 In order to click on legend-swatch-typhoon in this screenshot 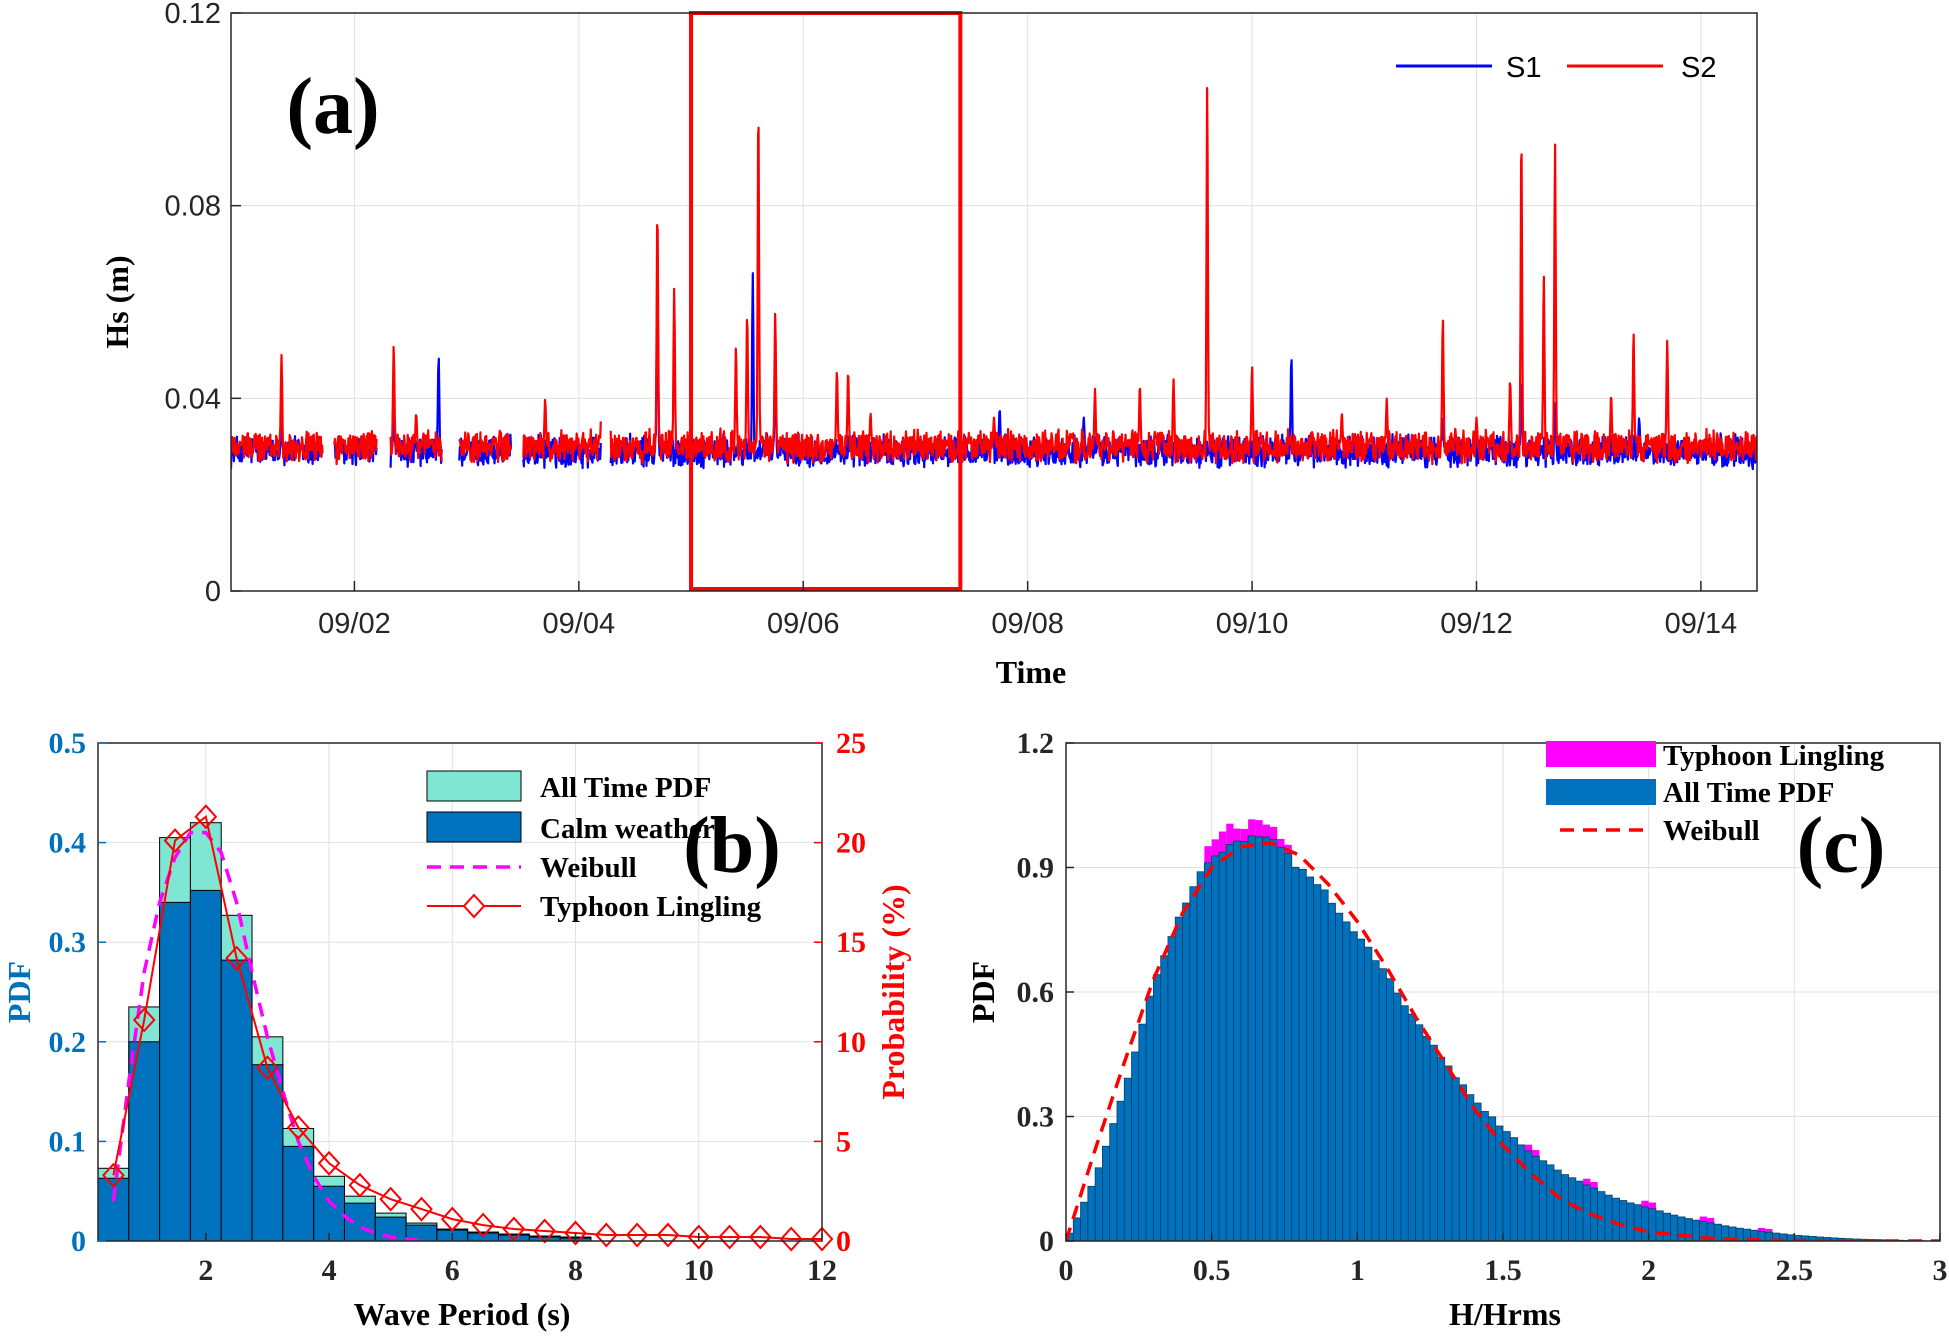, I will do `click(1601, 754)`.